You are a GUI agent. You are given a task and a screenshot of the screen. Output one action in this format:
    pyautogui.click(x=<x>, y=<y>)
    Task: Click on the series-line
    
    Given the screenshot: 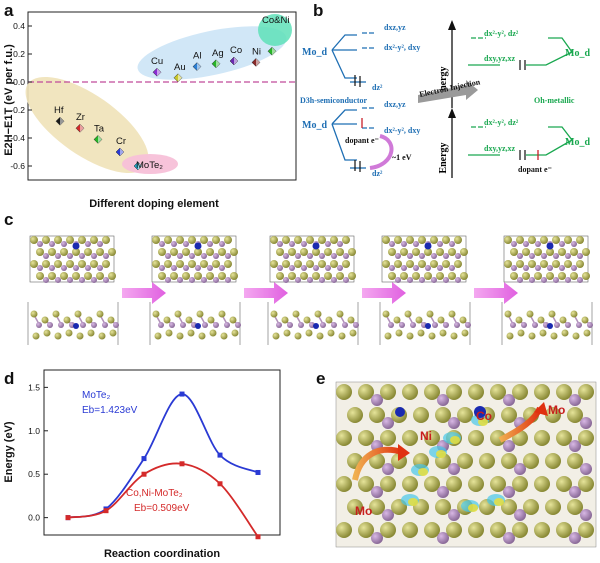 What is the action you would take?
    pyautogui.click(x=163, y=500)
    